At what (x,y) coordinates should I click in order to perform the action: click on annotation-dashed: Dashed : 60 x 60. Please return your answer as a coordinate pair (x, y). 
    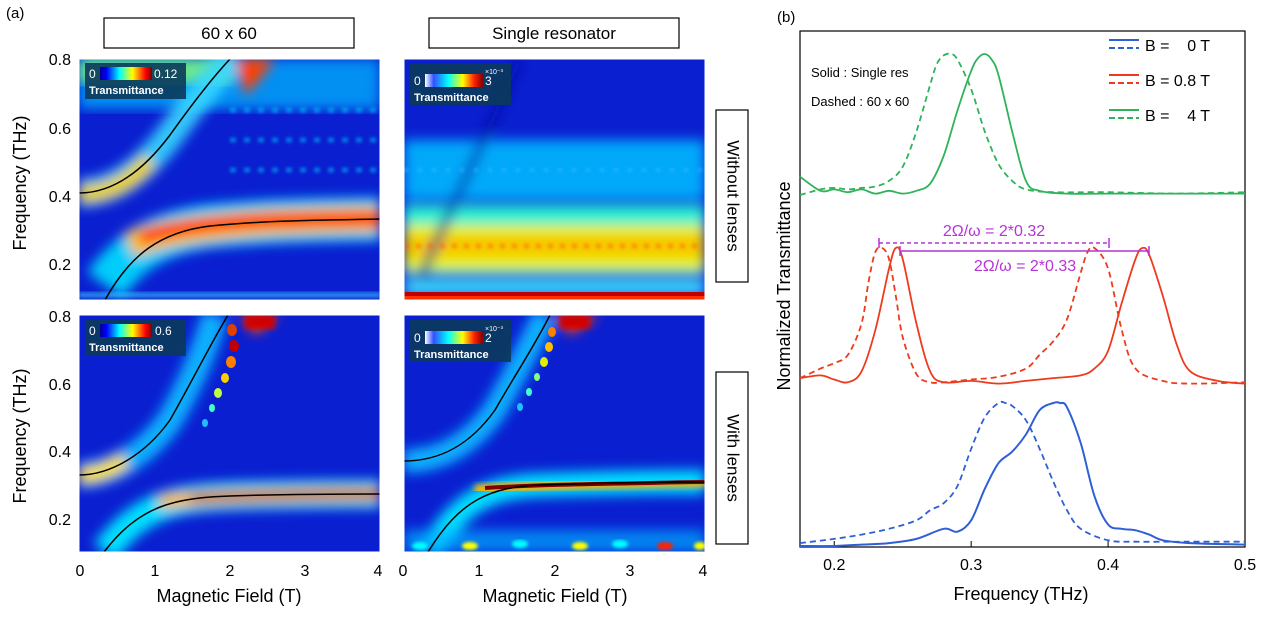
    Looking at the image, I should click on (860, 101).